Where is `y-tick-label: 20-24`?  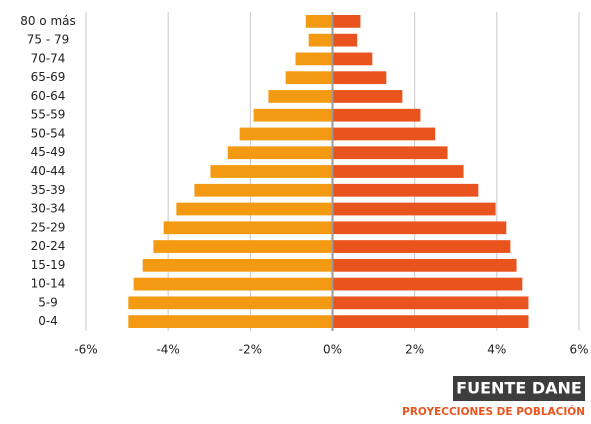
y-tick-label: 20-24 is located at coordinates (48, 246).